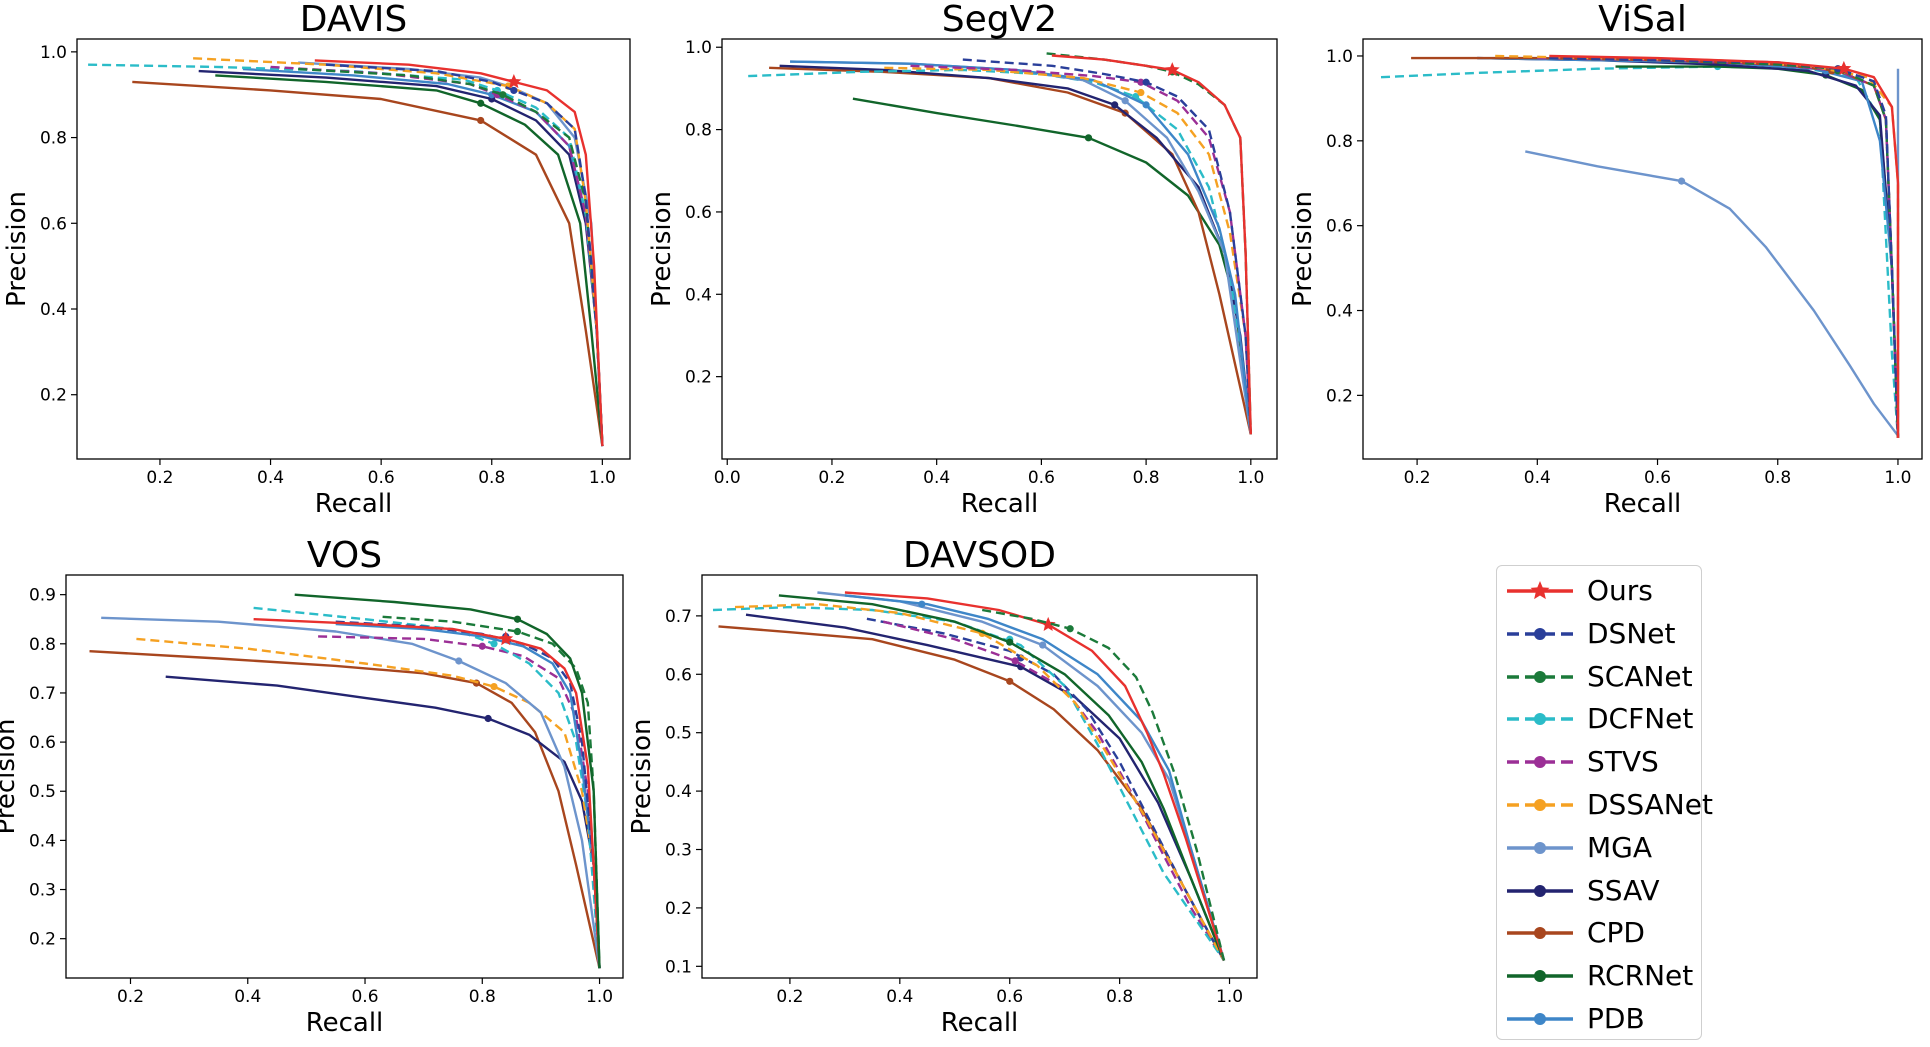  I want to click on series-cpd-line, so click(1010, 250).